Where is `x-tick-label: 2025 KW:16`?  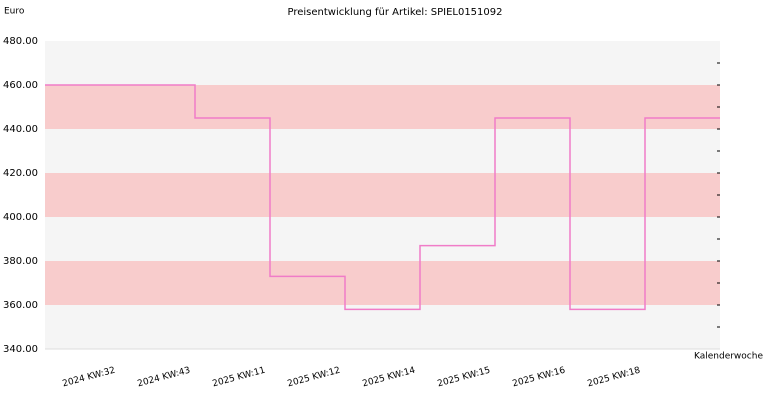 x-tick-label: 2025 KW:16 is located at coordinates (538, 378).